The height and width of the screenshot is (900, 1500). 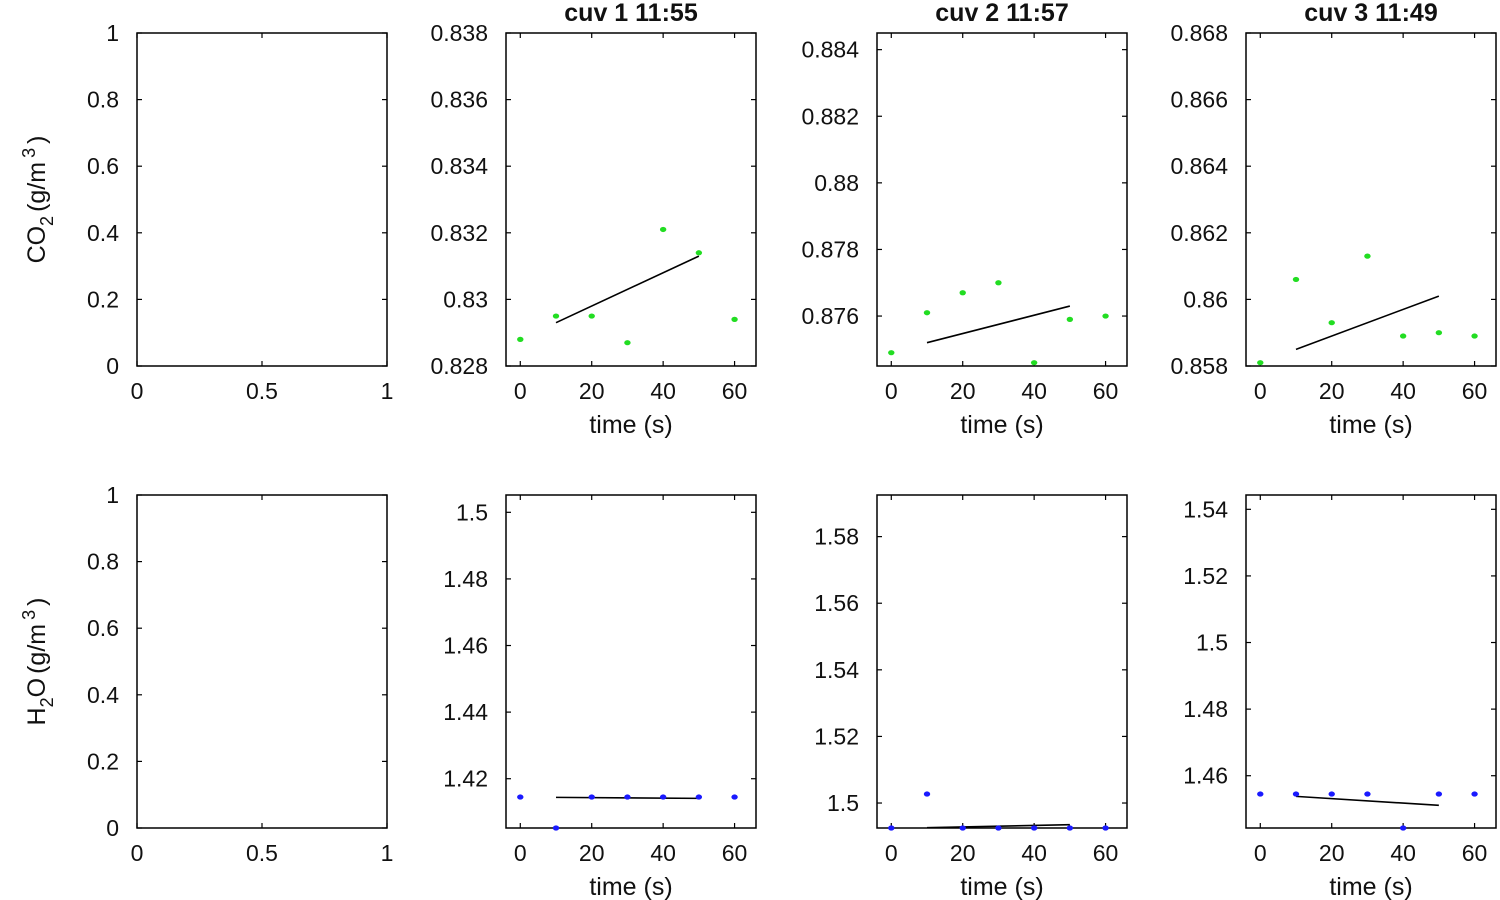 What do you see at coordinates (836, 537) in the screenshot?
I see `y-tick-label: 1.58` at bounding box center [836, 537].